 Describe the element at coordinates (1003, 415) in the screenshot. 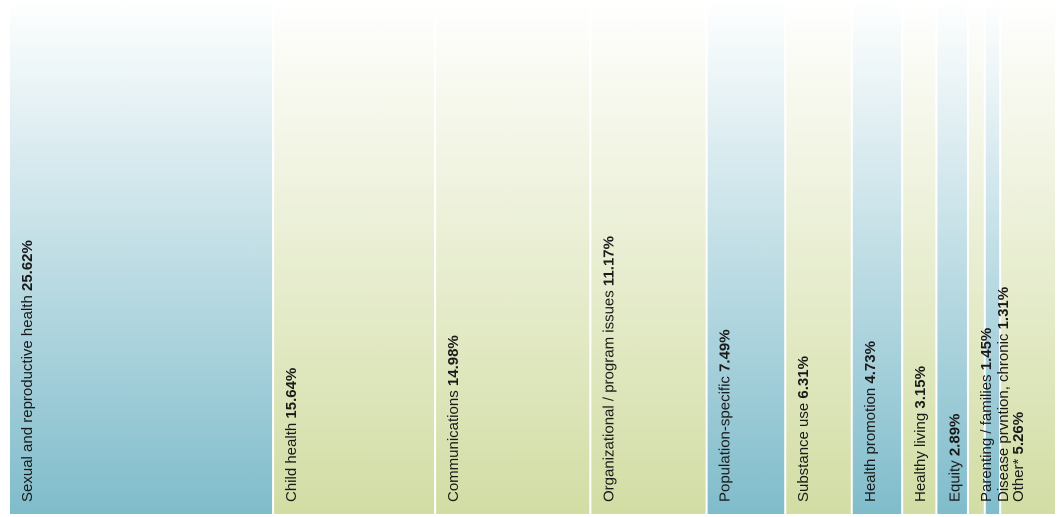

I see `category-label: Disease prvntion, chronic` at that location.